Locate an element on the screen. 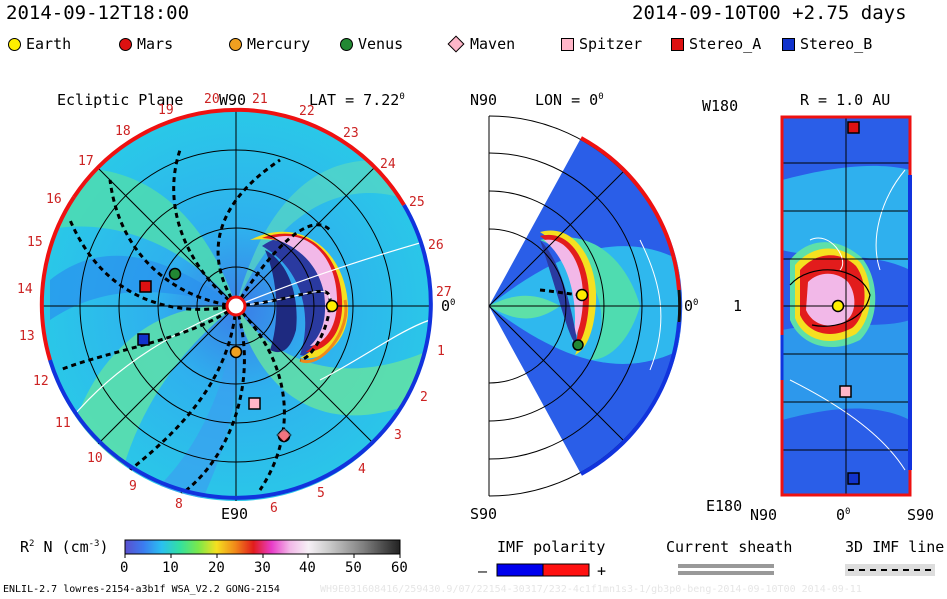  ecliptic-zero-label: 00 is located at coordinates (448, 306).